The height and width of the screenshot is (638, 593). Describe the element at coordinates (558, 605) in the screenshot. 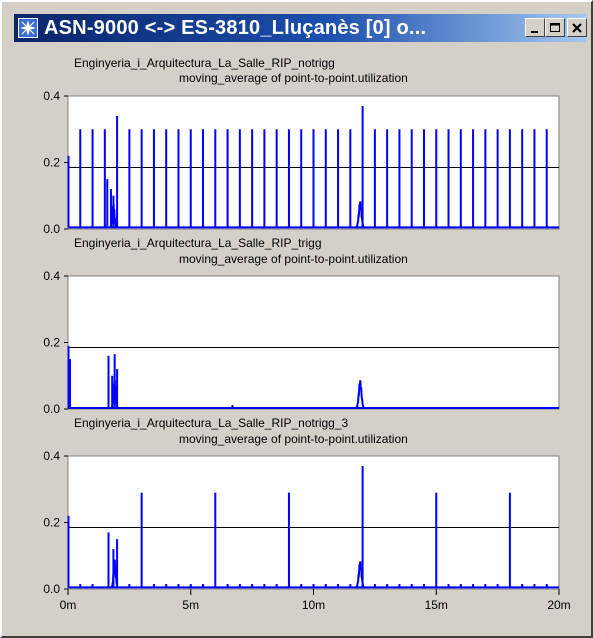

I see `x-tick-label: 20m` at that location.